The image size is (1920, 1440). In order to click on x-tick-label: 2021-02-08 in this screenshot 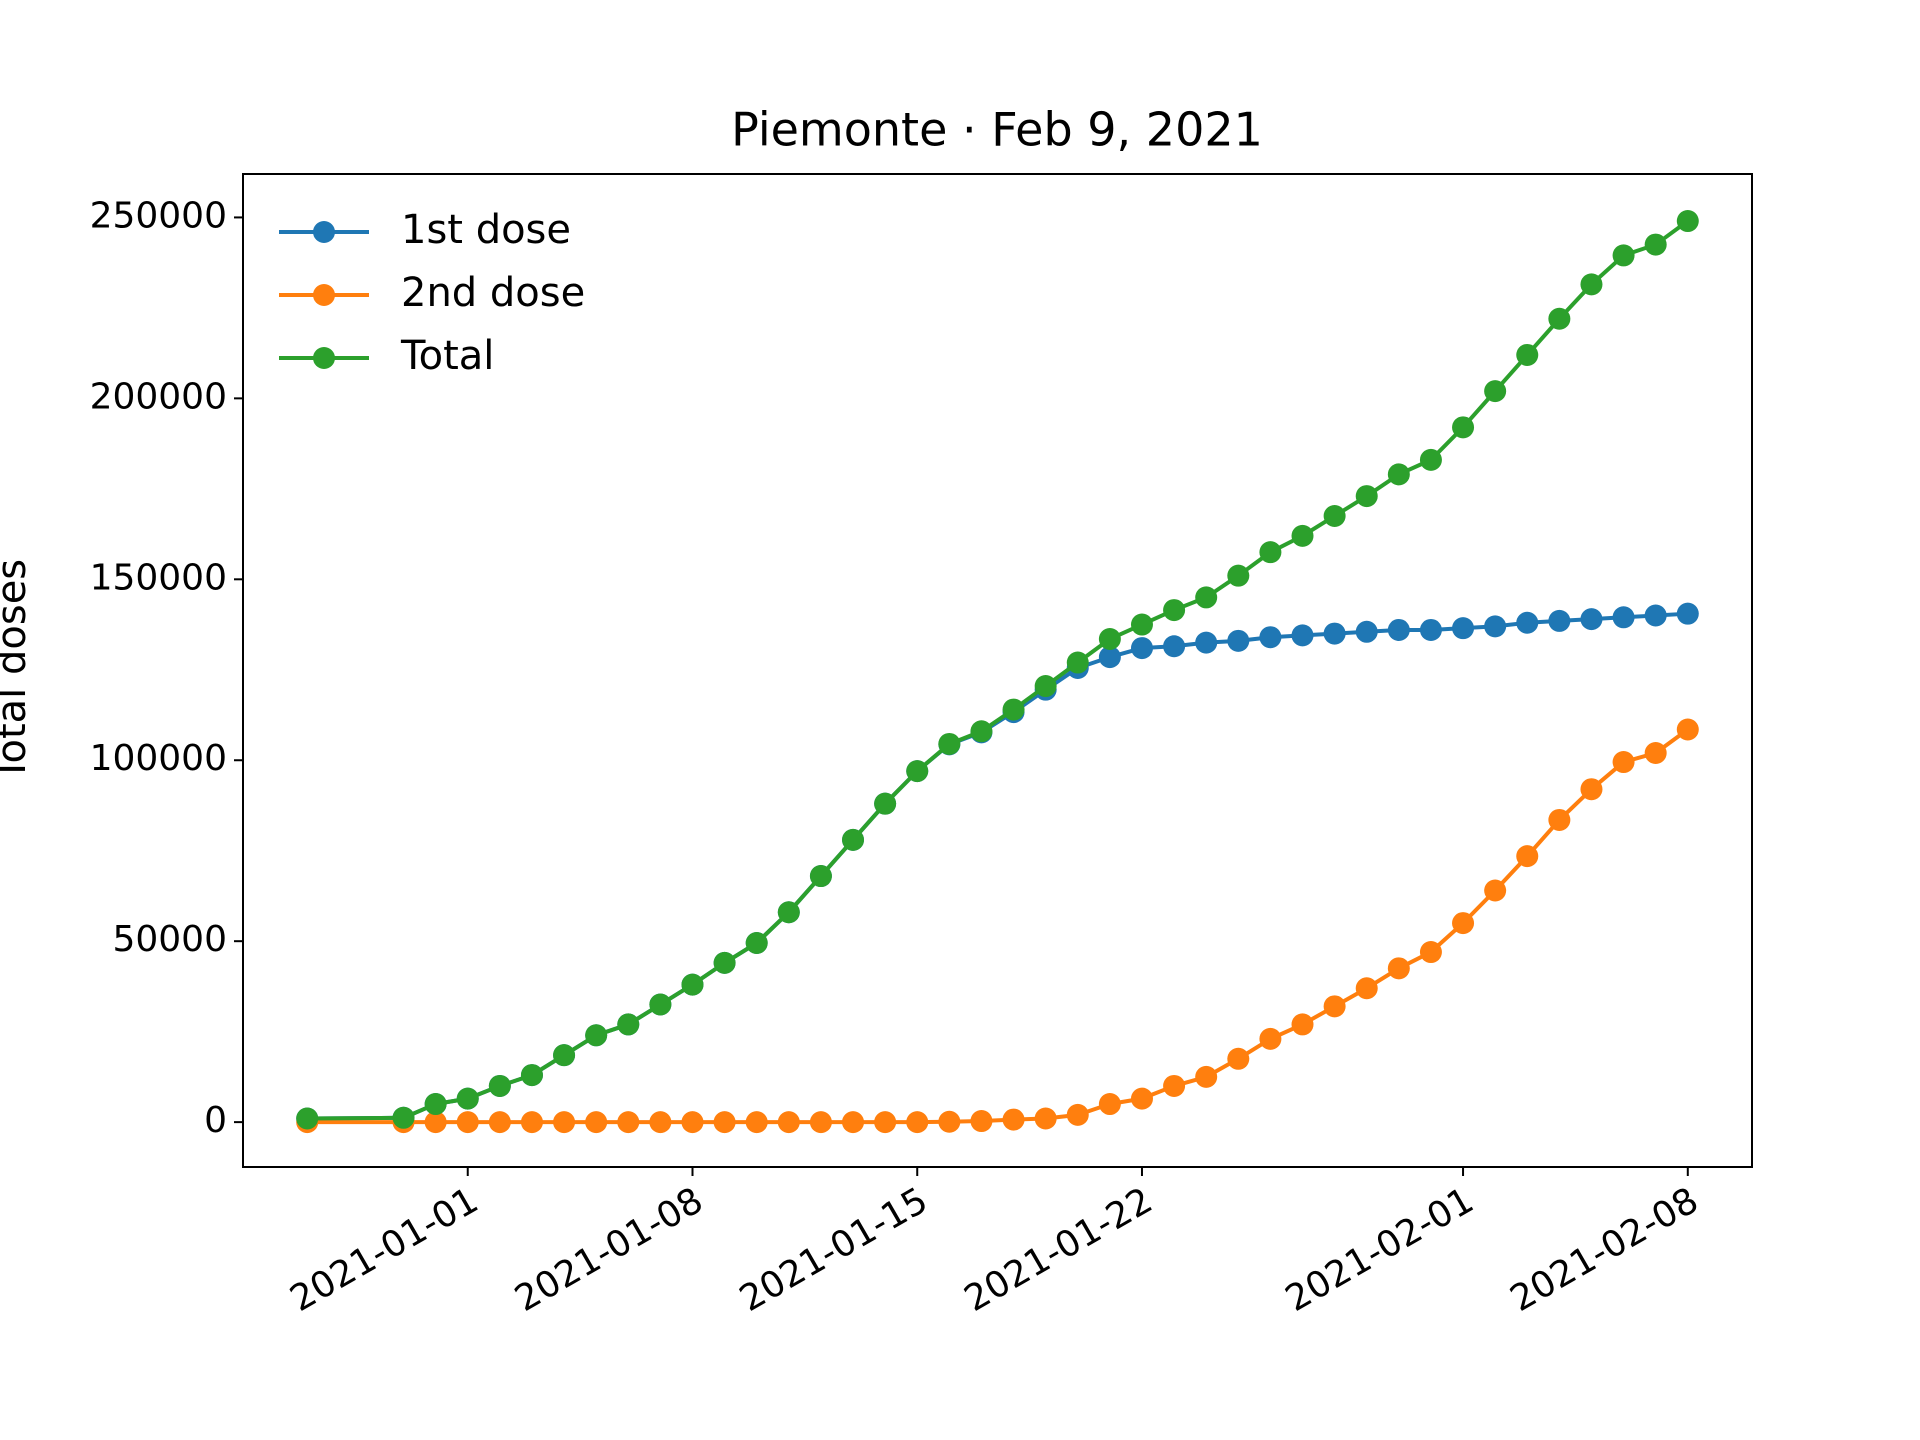, I will do `click(1605, 1250)`.